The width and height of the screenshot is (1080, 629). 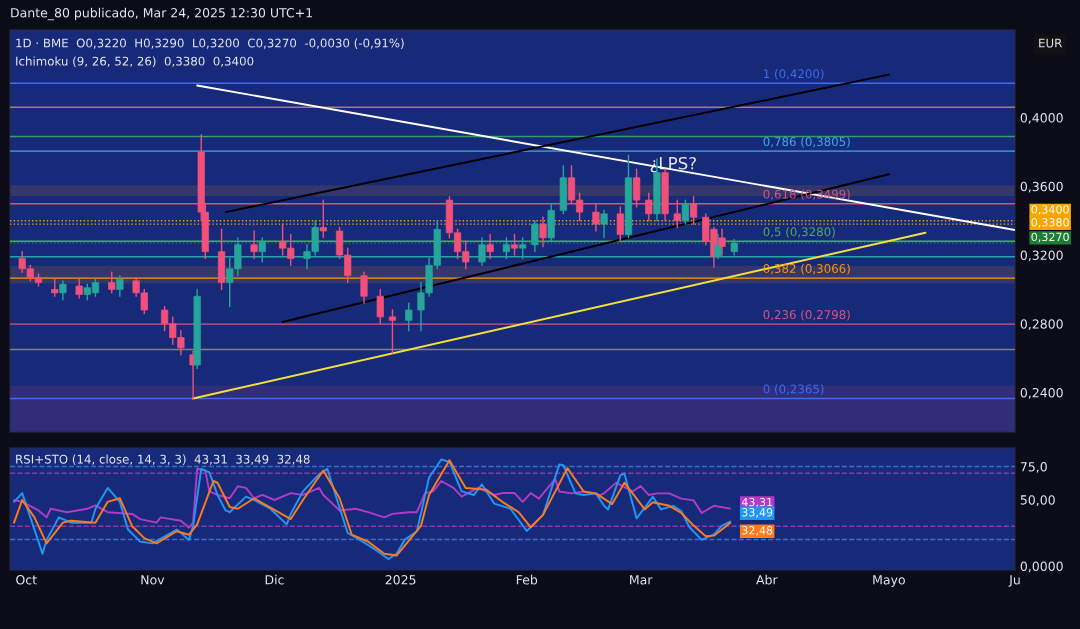 I want to click on chart-title: RSI+STO (14, close, 14, 3, 3) 43,31 33,49 32,48, so click(x=163, y=460).